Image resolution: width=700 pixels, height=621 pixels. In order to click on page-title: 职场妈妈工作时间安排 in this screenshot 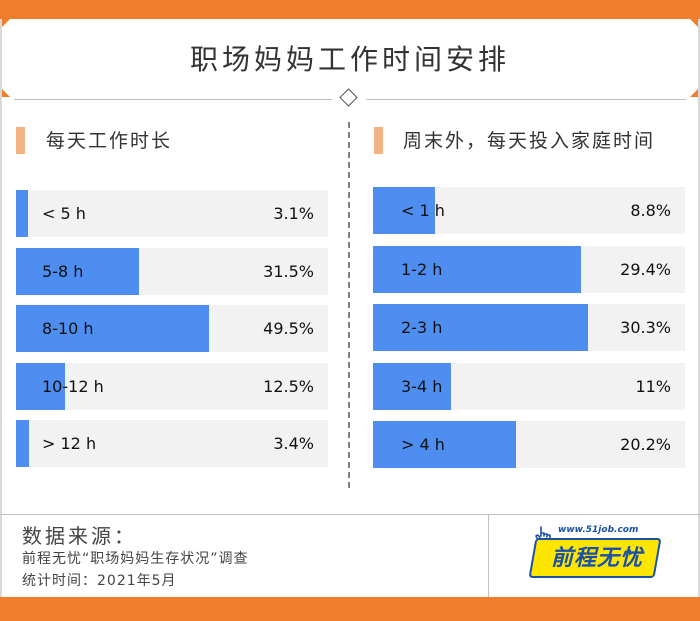, I will do `click(349, 59)`.